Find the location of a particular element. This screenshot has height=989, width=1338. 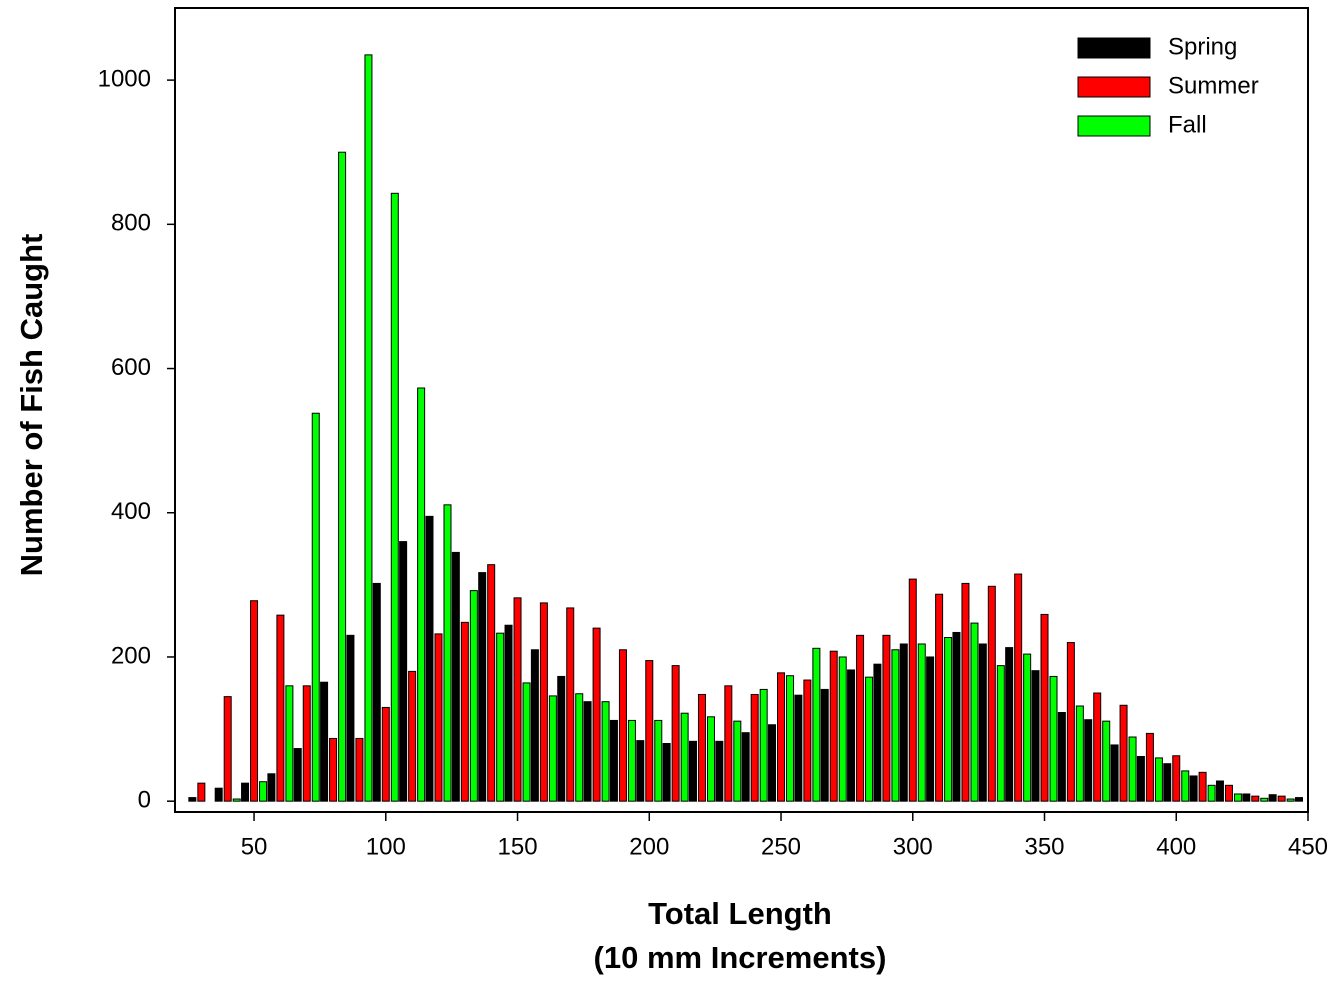

x-tick-label: 350 is located at coordinates (1044, 846).